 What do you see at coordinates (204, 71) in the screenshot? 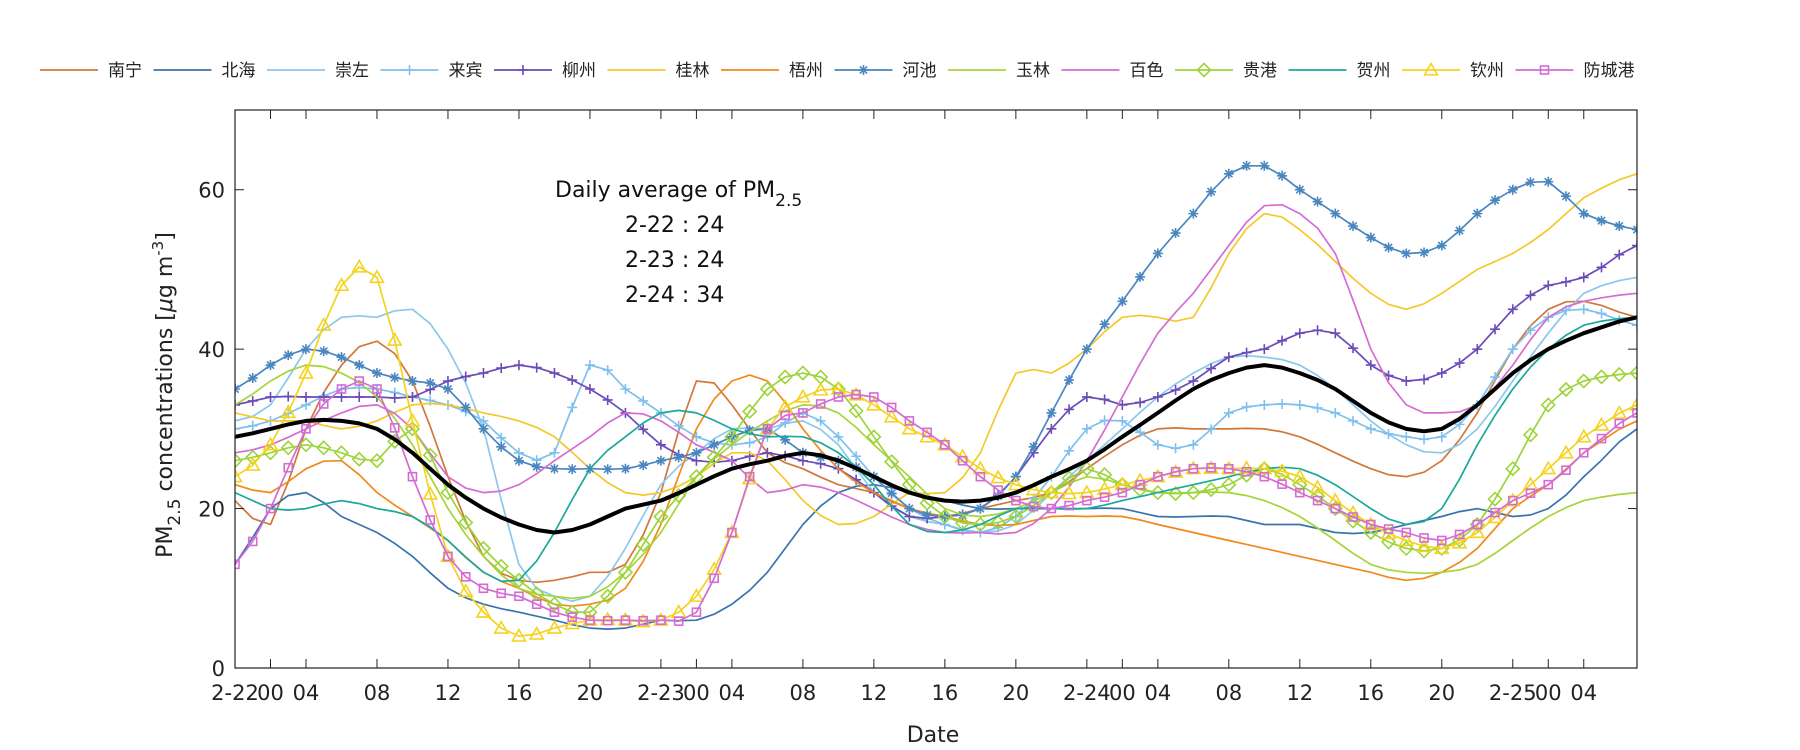
I see `legend-item-北海: 北海` at bounding box center [204, 71].